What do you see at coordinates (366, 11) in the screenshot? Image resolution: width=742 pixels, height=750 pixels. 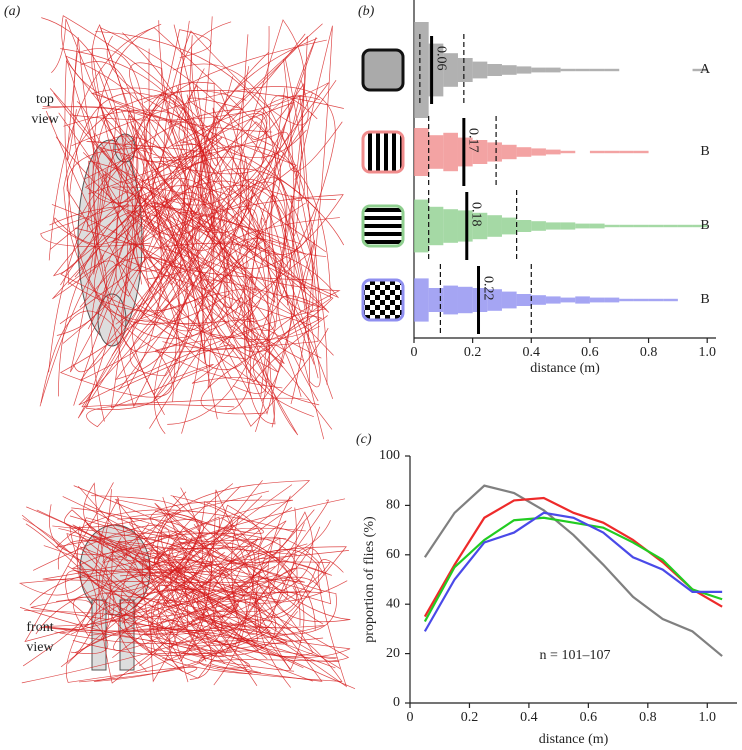 I see `panel-label: (b)` at bounding box center [366, 11].